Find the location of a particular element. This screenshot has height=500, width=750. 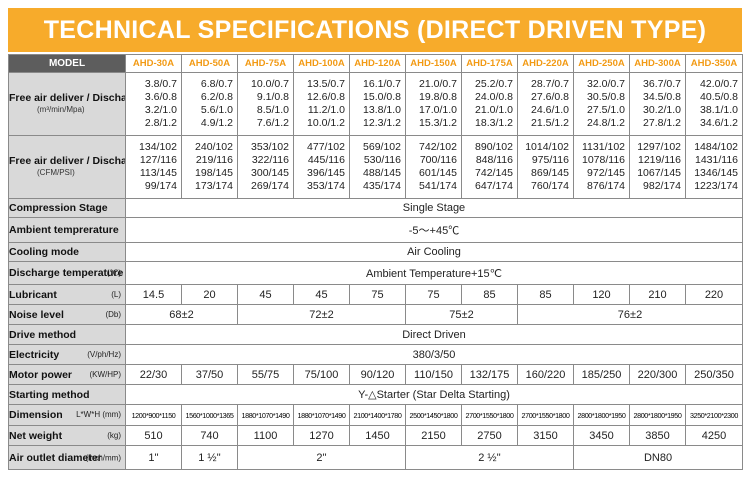

table-cell: 220/300 is located at coordinates (657, 374).